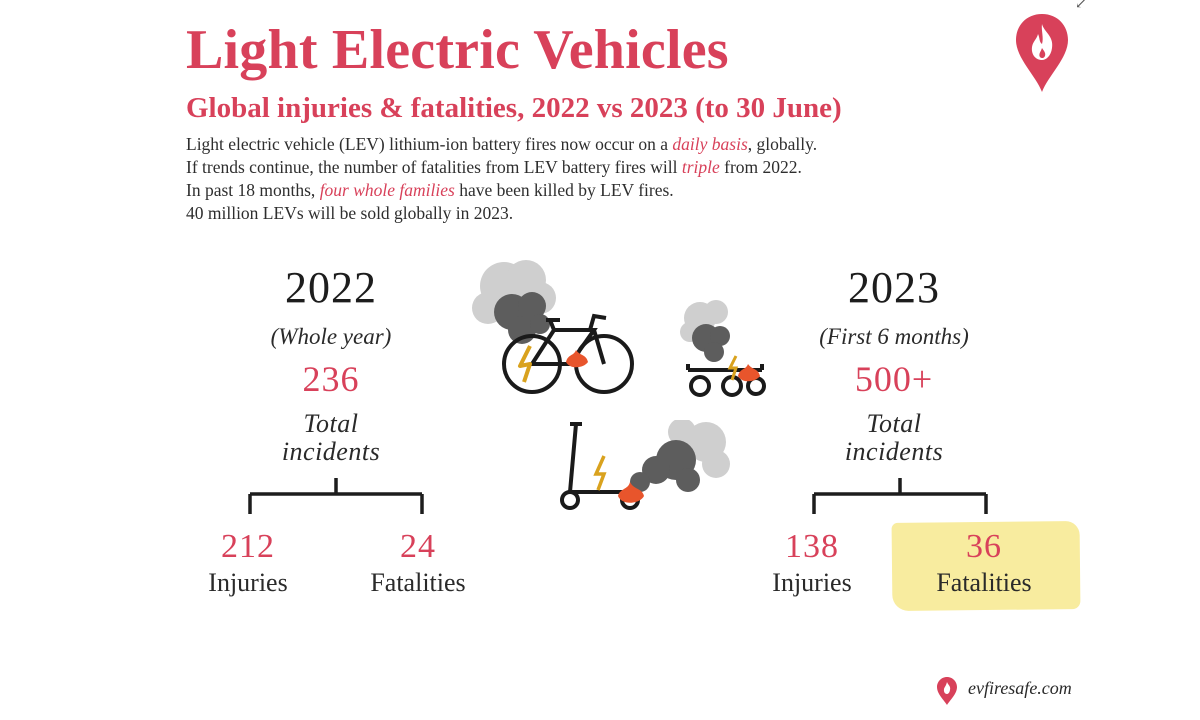 This screenshot has height=720, width=1200. What do you see at coordinates (947, 691) in the screenshot?
I see `location-pin-icon` at bounding box center [947, 691].